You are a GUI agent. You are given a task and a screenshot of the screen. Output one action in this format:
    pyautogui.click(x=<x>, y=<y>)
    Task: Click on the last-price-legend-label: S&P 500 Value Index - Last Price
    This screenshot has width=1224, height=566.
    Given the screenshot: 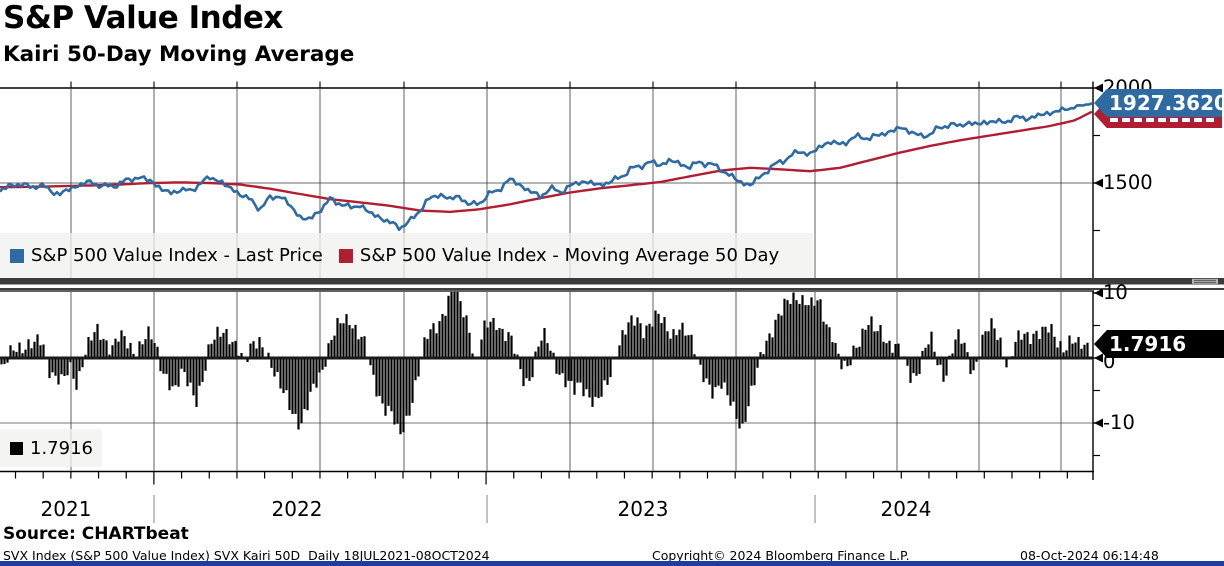 What is the action you would take?
    pyautogui.click(x=177, y=255)
    